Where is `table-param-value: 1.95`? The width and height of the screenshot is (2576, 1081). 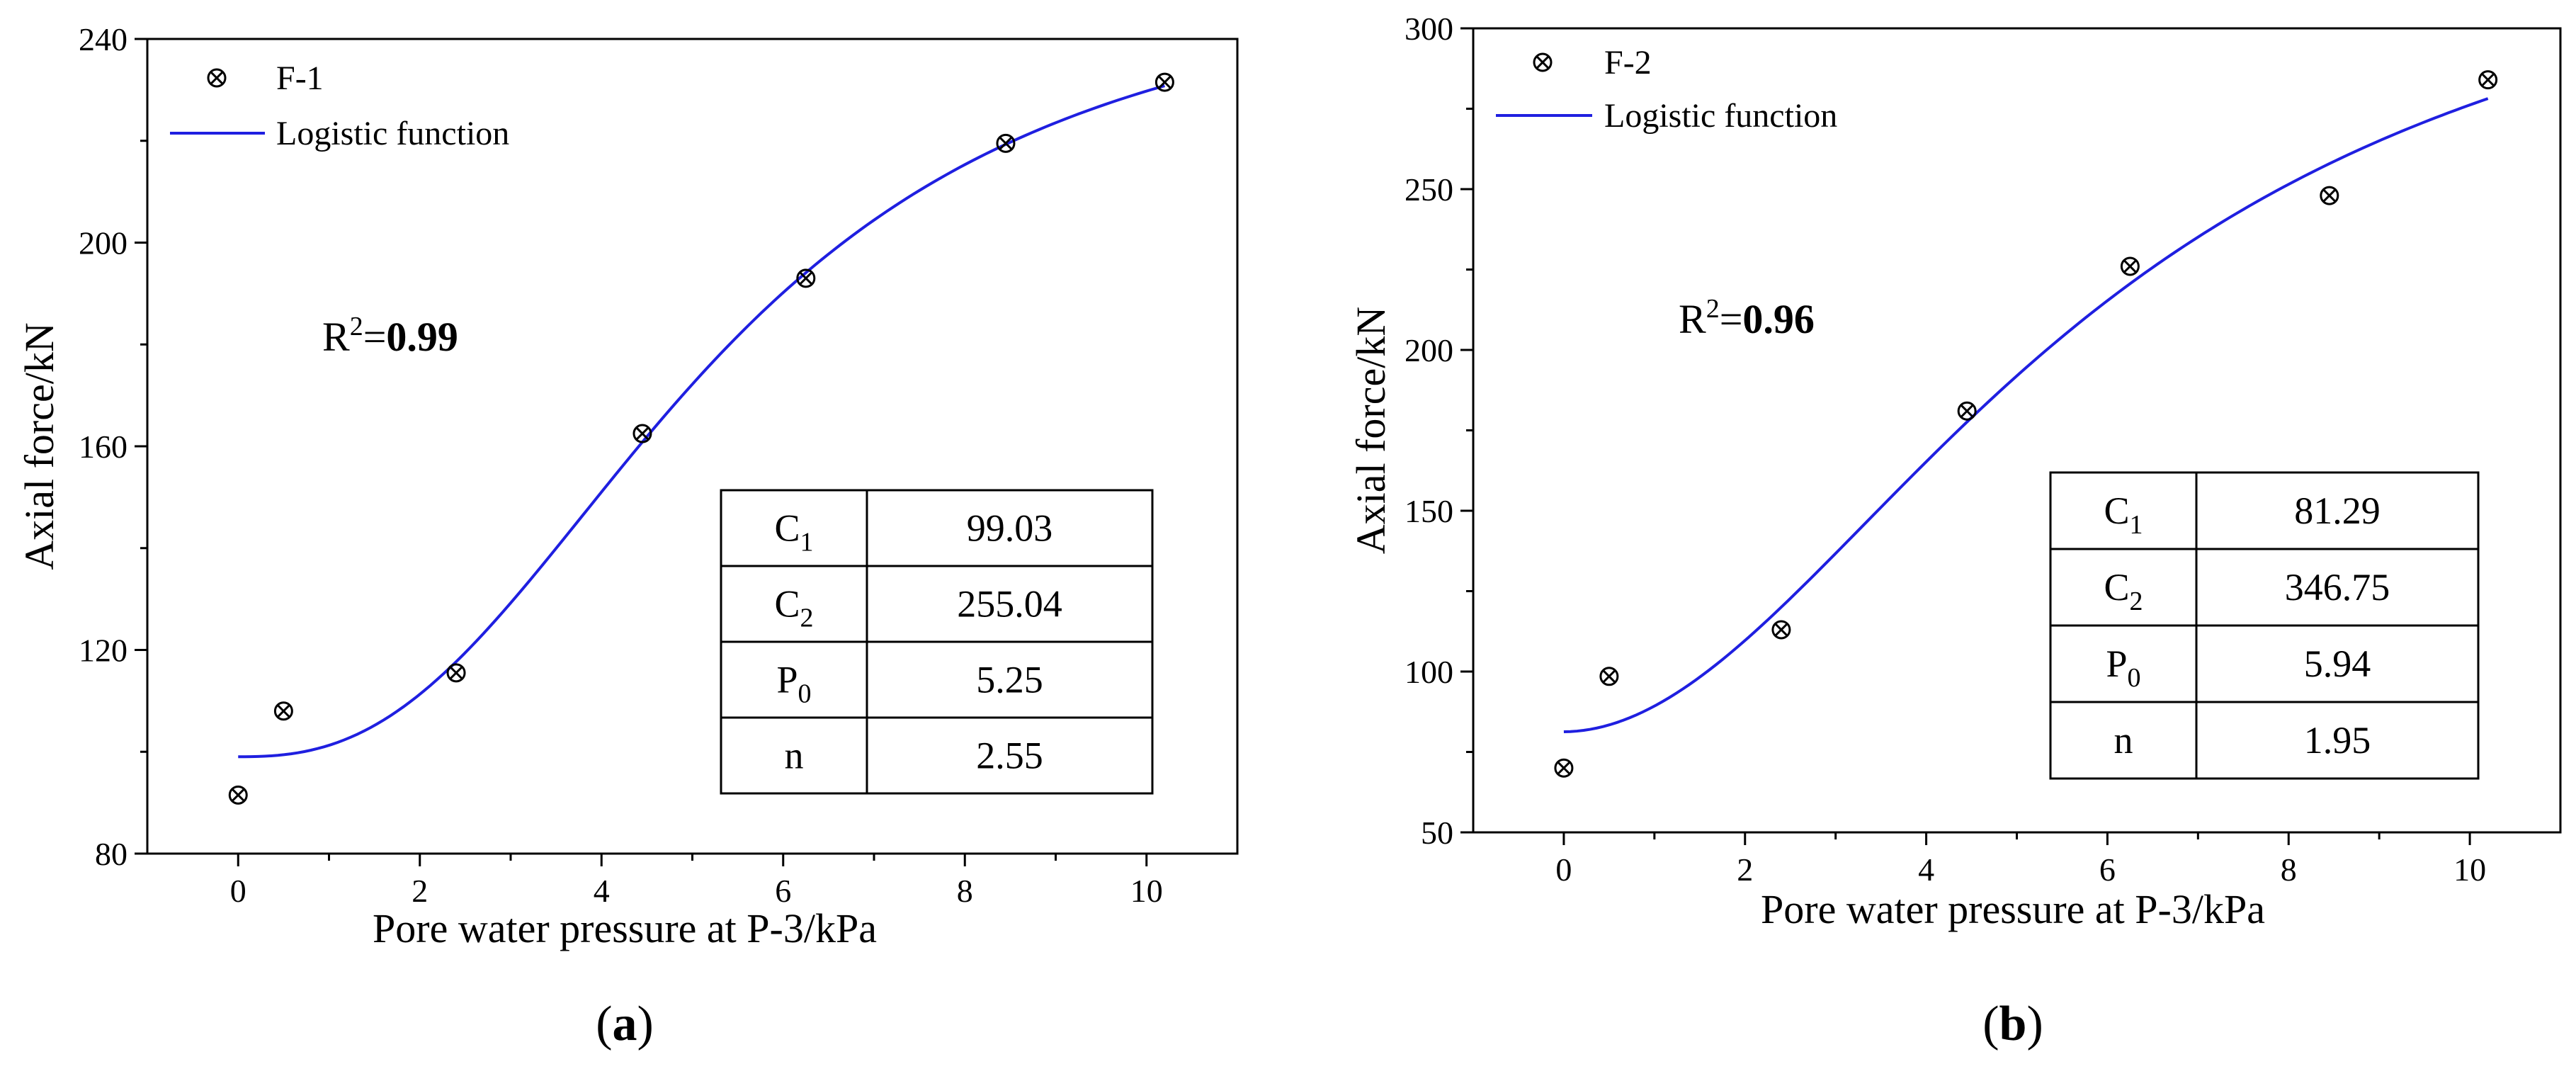
table-param-value: 1.95 is located at coordinates (2337, 741).